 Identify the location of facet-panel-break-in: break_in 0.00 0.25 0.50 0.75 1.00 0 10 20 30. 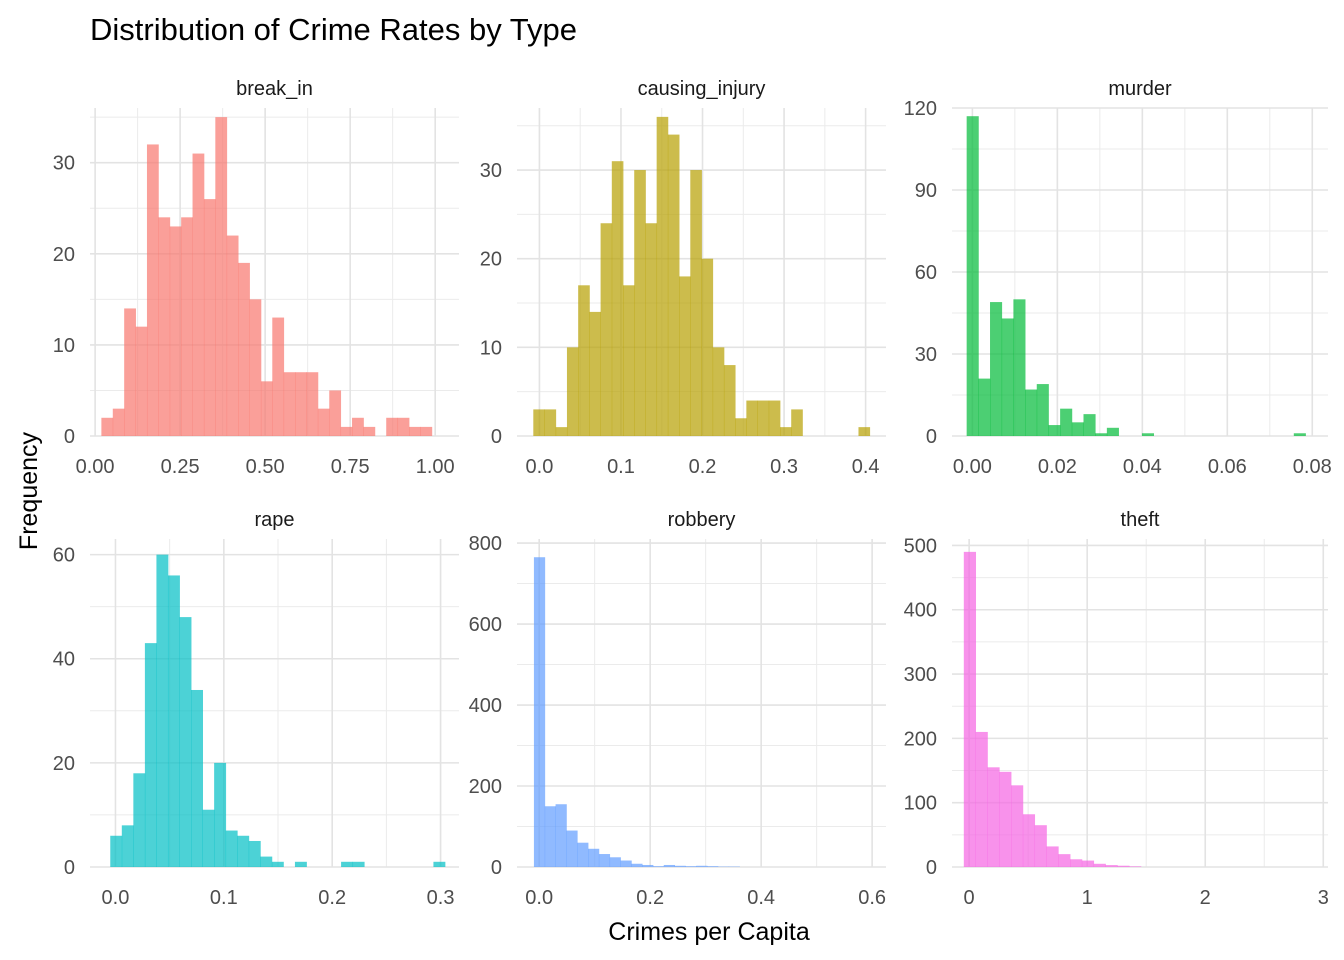
(256, 278).